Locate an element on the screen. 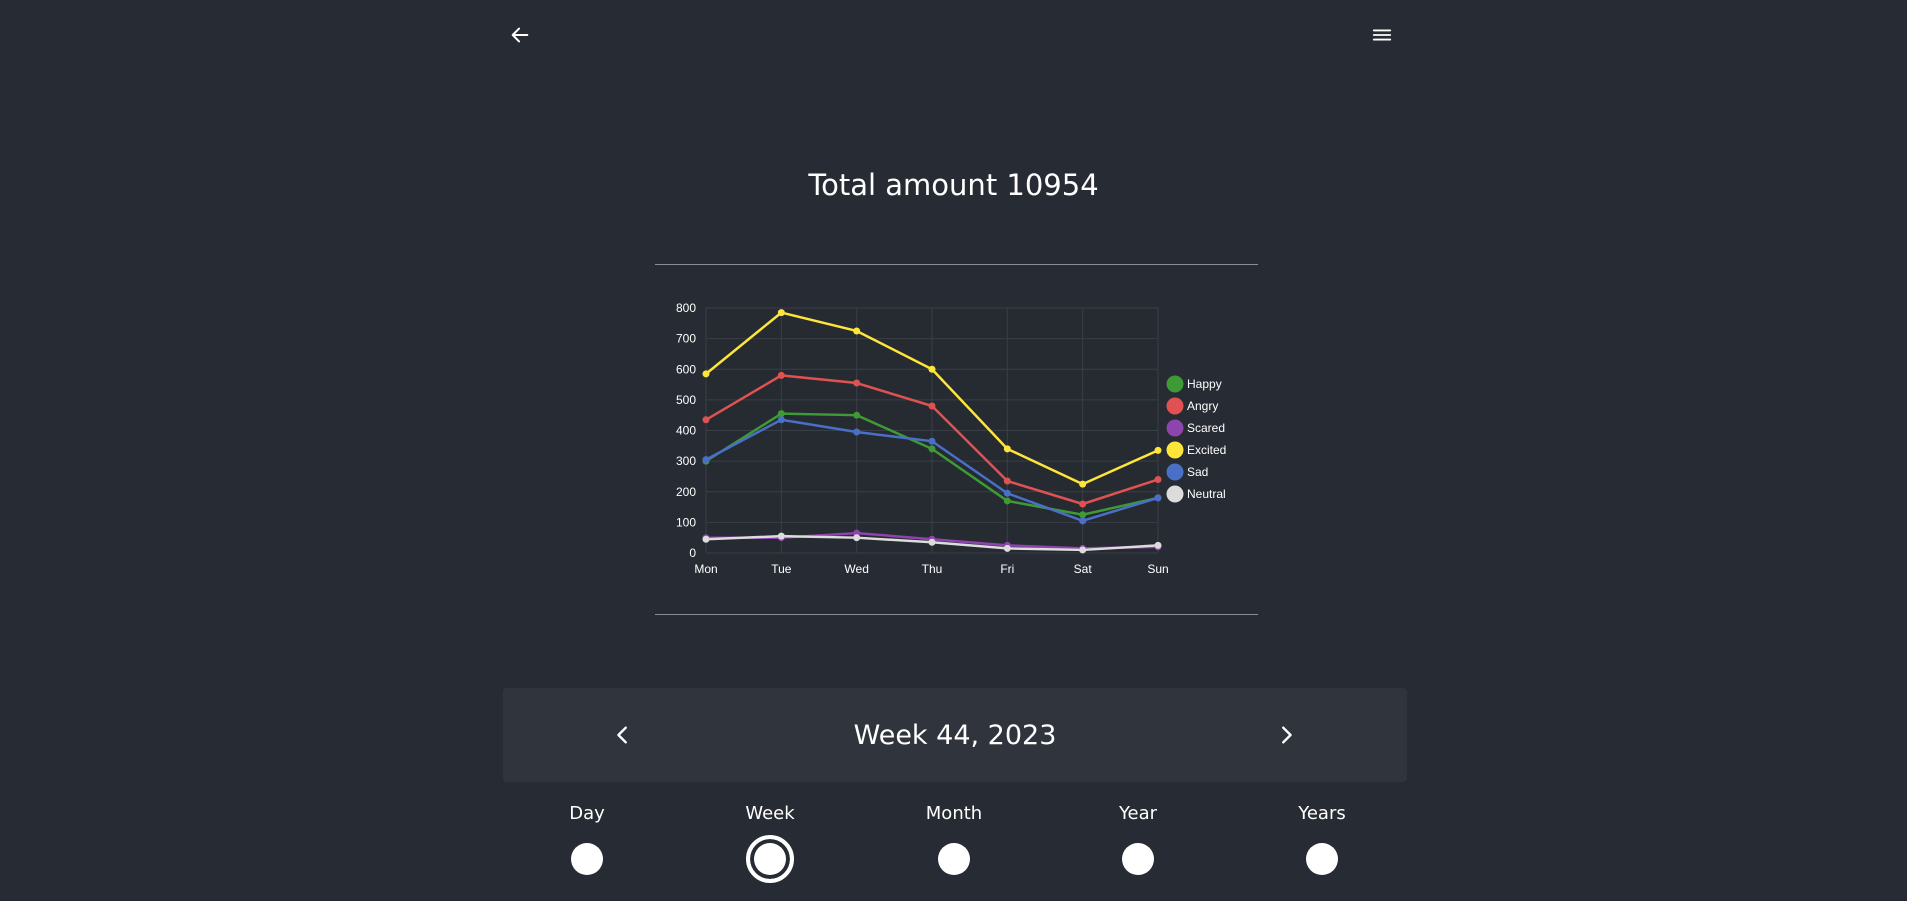  chevron-left-icon is located at coordinates (622, 735).